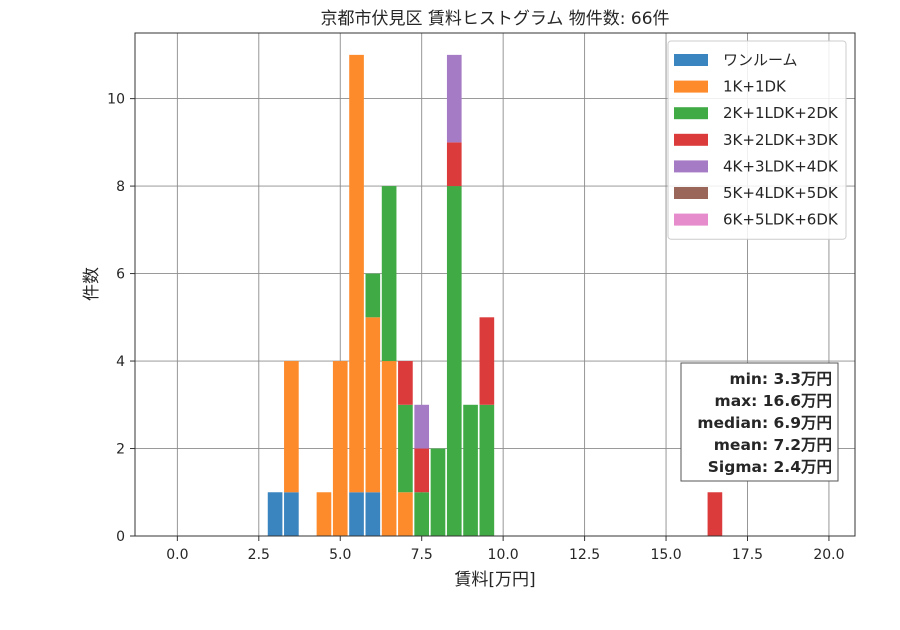 This screenshot has width=900, height=630. What do you see at coordinates (120, 450) in the screenshot?
I see `y-tick-label: 2` at bounding box center [120, 450].